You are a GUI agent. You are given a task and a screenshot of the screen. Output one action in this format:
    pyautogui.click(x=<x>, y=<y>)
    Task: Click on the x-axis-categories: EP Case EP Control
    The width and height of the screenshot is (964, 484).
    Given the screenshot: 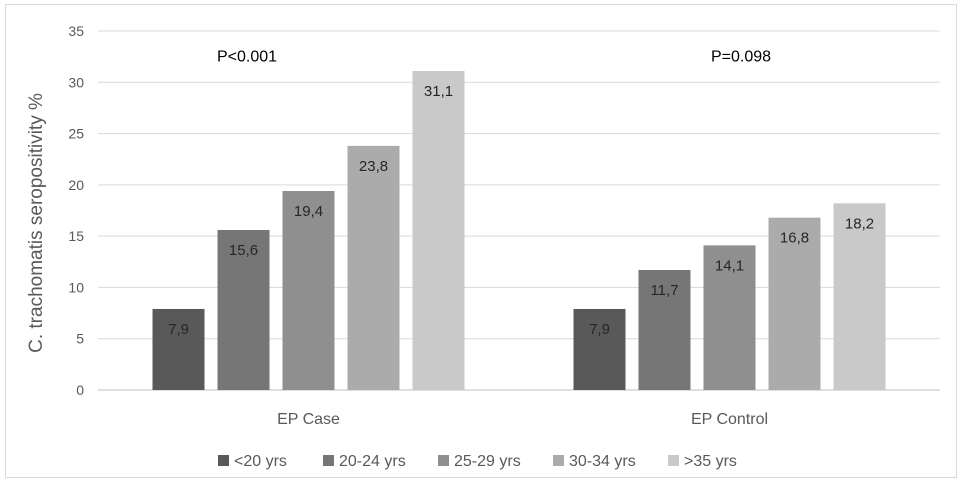 What is the action you would take?
    pyautogui.click(x=522, y=419)
    